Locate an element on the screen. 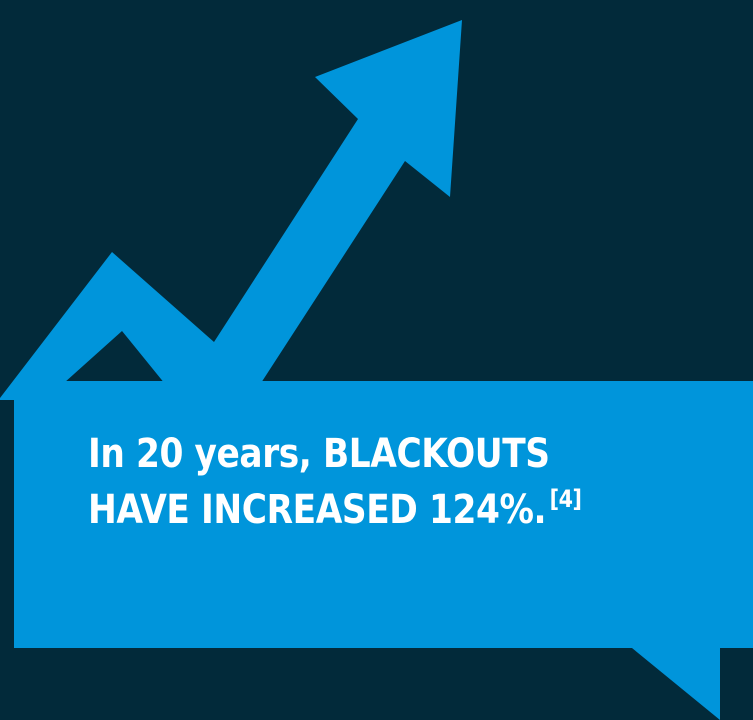 This screenshot has width=753, height=720. headline-line-1: In 20 years, BLACKOUTS is located at coordinates (319, 454).